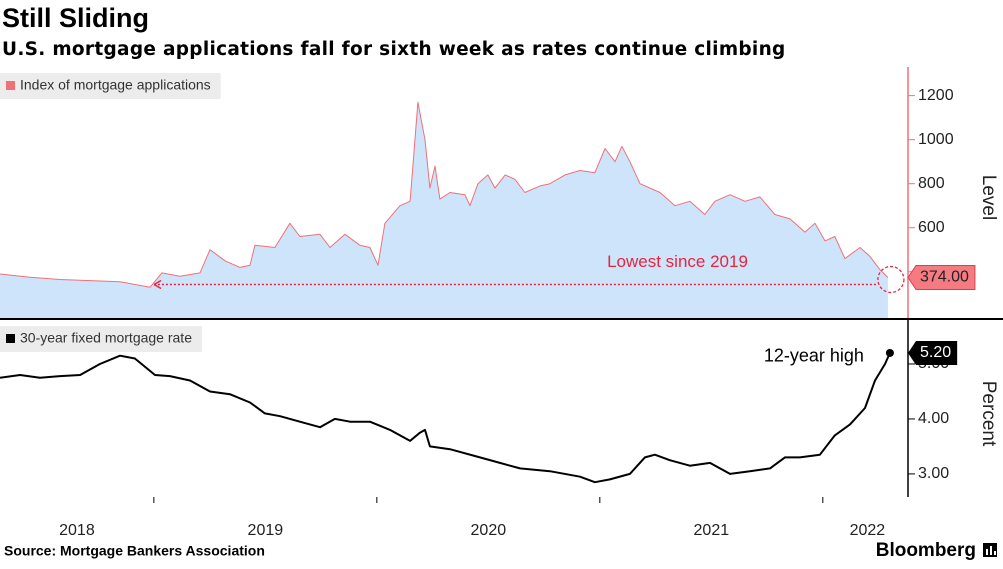 Image resolution: width=1003 pixels, height=569 pixels. I want to click on y-tick-label: 1000, so click(936, 139).